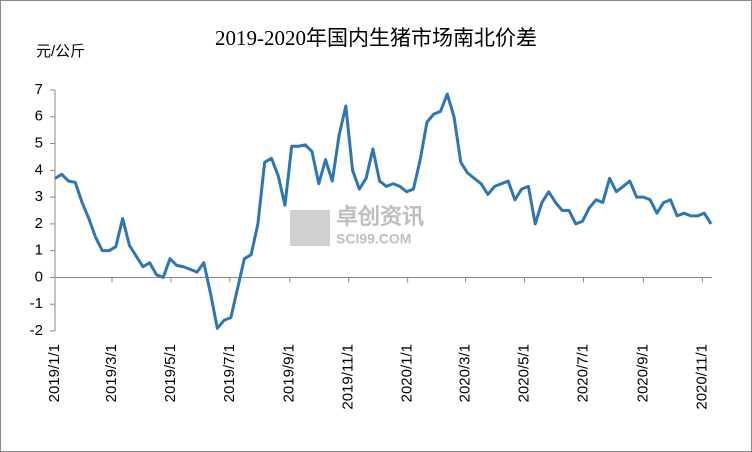 This screenshot has height=452, width=752. What do you see at coordinates (373, 239) in the screenshot?
I see `watermark-text: SCI99.COM` at bounding box center [373, 239].